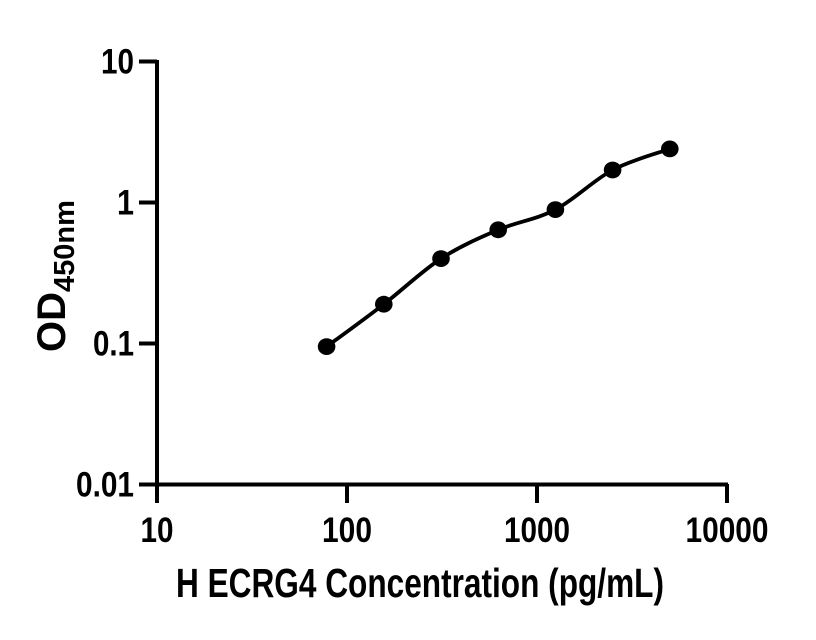  I want to click on y-tick-label: 0.1, so click(113, 344).